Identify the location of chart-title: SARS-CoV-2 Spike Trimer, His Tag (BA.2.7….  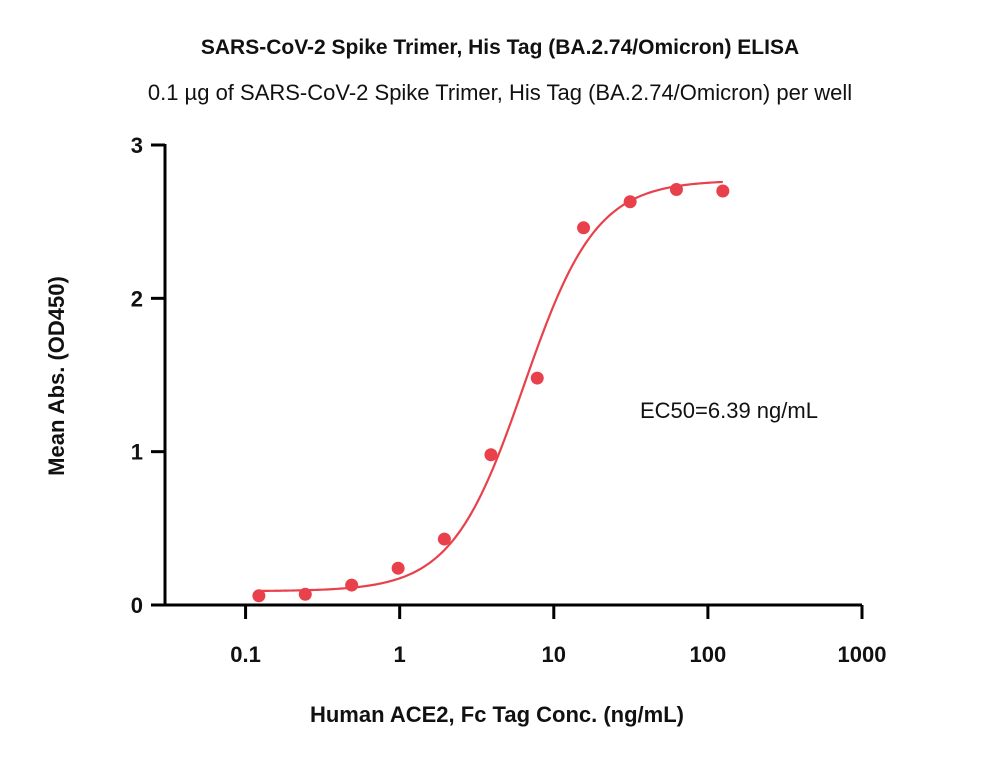
(500, 47).